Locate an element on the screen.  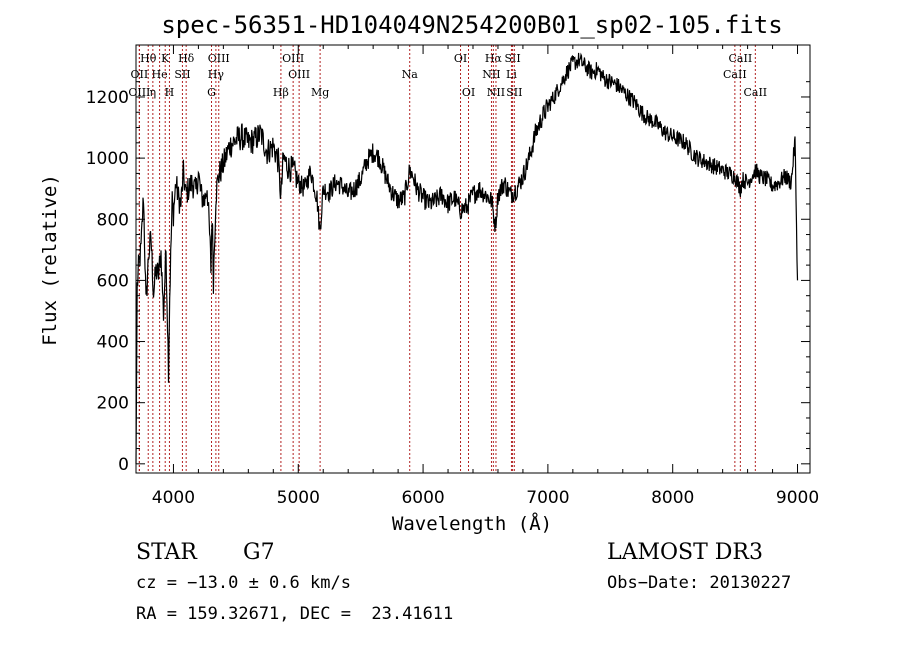
y-tick-label: 1000 is located at coordinates (107, 159).